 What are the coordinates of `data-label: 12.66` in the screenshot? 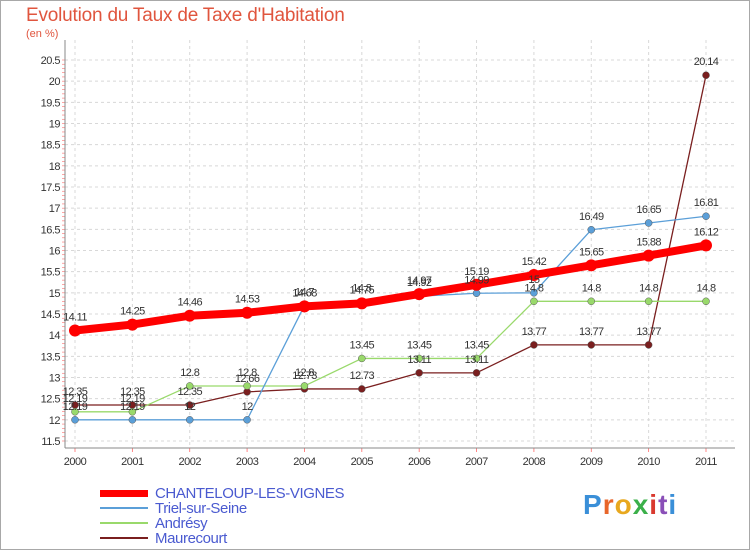 It's located at (247, 379).